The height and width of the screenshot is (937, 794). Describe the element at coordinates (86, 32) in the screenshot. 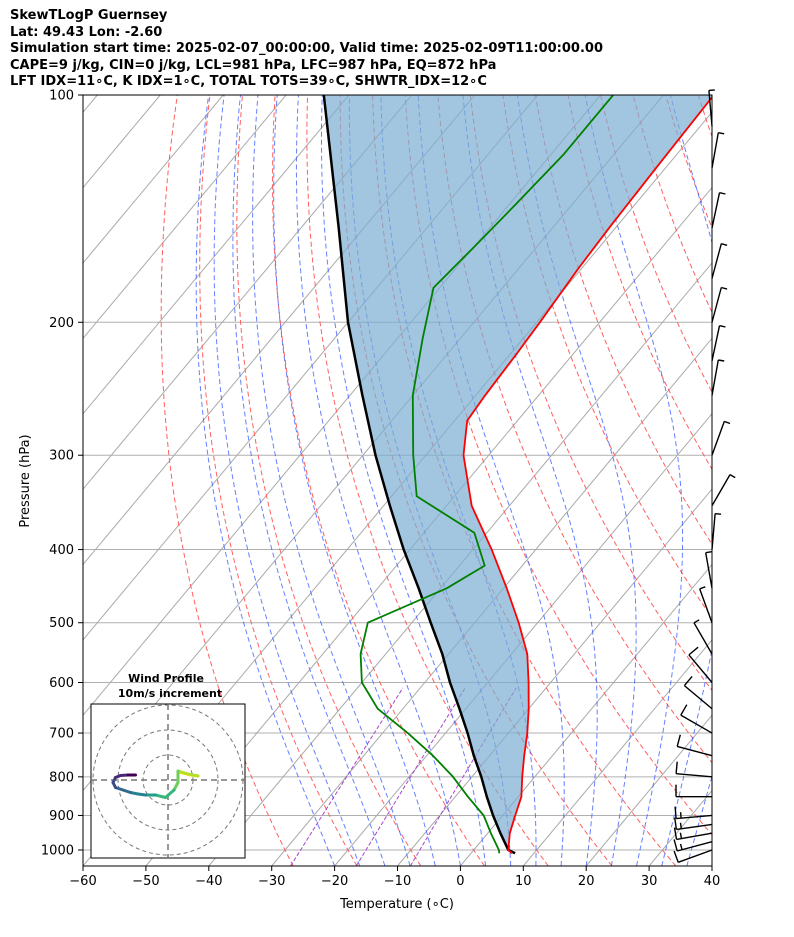

I see `station-coordinates: Lat: 49.43 Lon: -2.60` at that location.